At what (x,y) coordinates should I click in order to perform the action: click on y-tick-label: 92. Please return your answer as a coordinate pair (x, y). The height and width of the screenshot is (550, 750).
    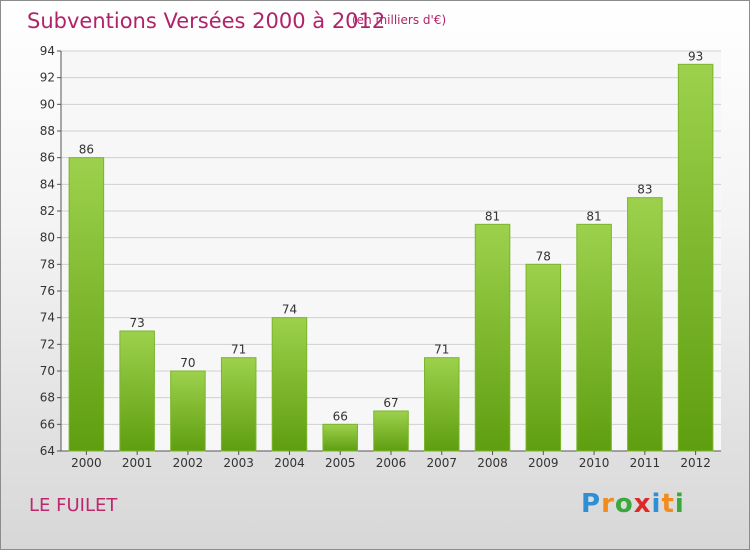
    Looking at the image, I should click on (47, 78).